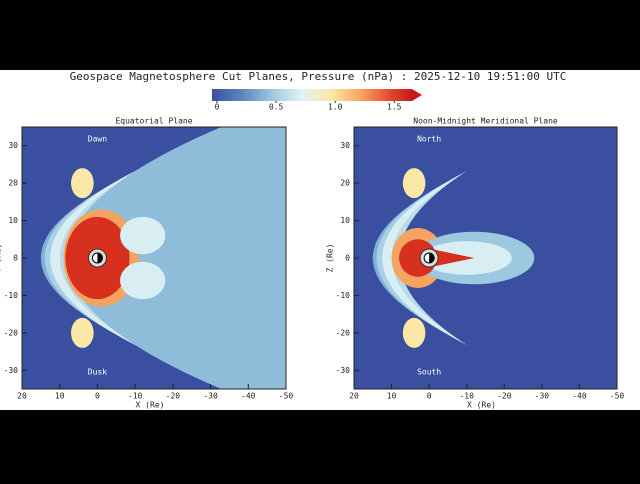 The image size is (640, 484). Describe the element at coordinates (330, 258) in the screenshot. I see `y-axis-label: Z (Re)` at that location.